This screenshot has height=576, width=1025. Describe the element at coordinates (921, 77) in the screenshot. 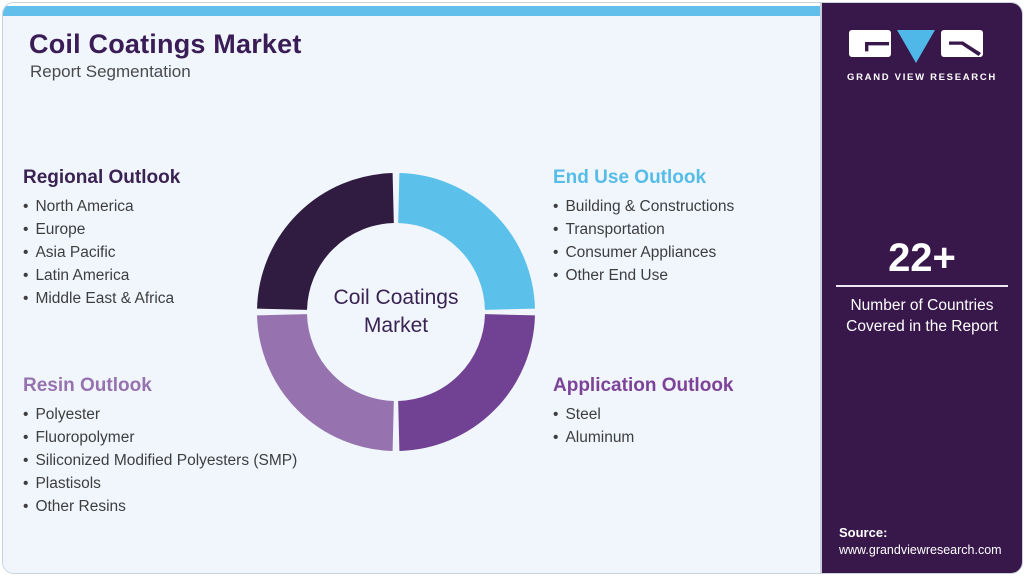

I see `brand-name: GRAND VIEW RESEARCH` at that location.